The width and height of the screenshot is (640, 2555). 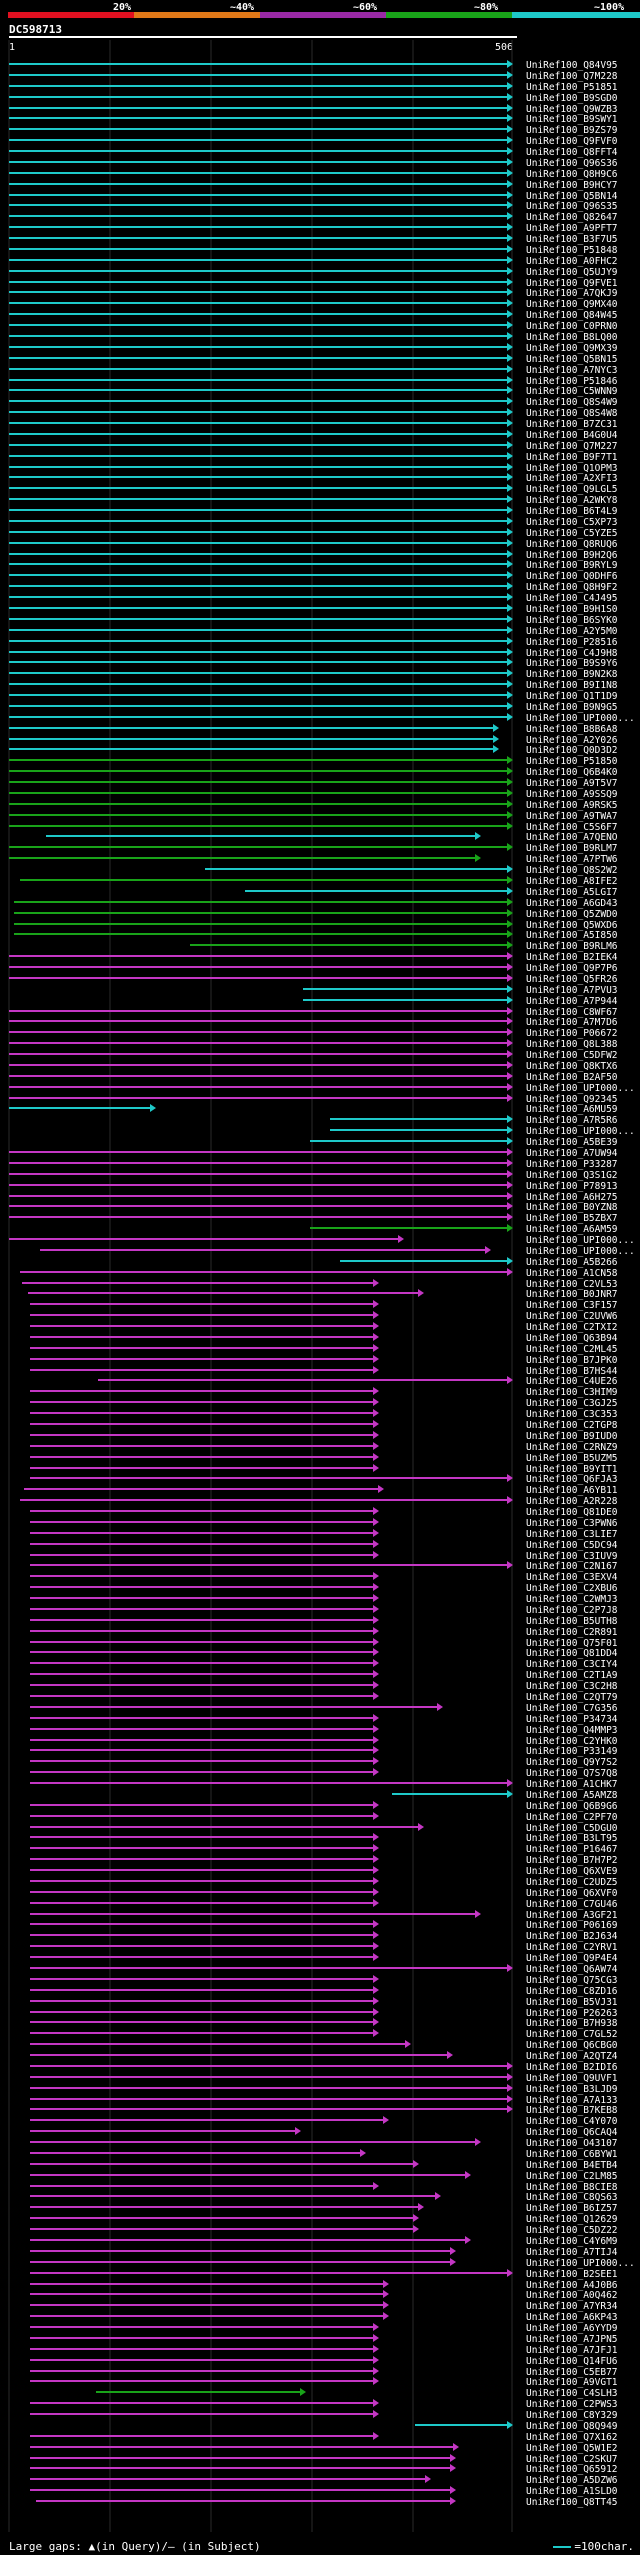 What do you see at coordinates (324, 1566) in the screenshot?
I see `hit-row: UniRef100_C2N167` at bounding box center [324, 1566].